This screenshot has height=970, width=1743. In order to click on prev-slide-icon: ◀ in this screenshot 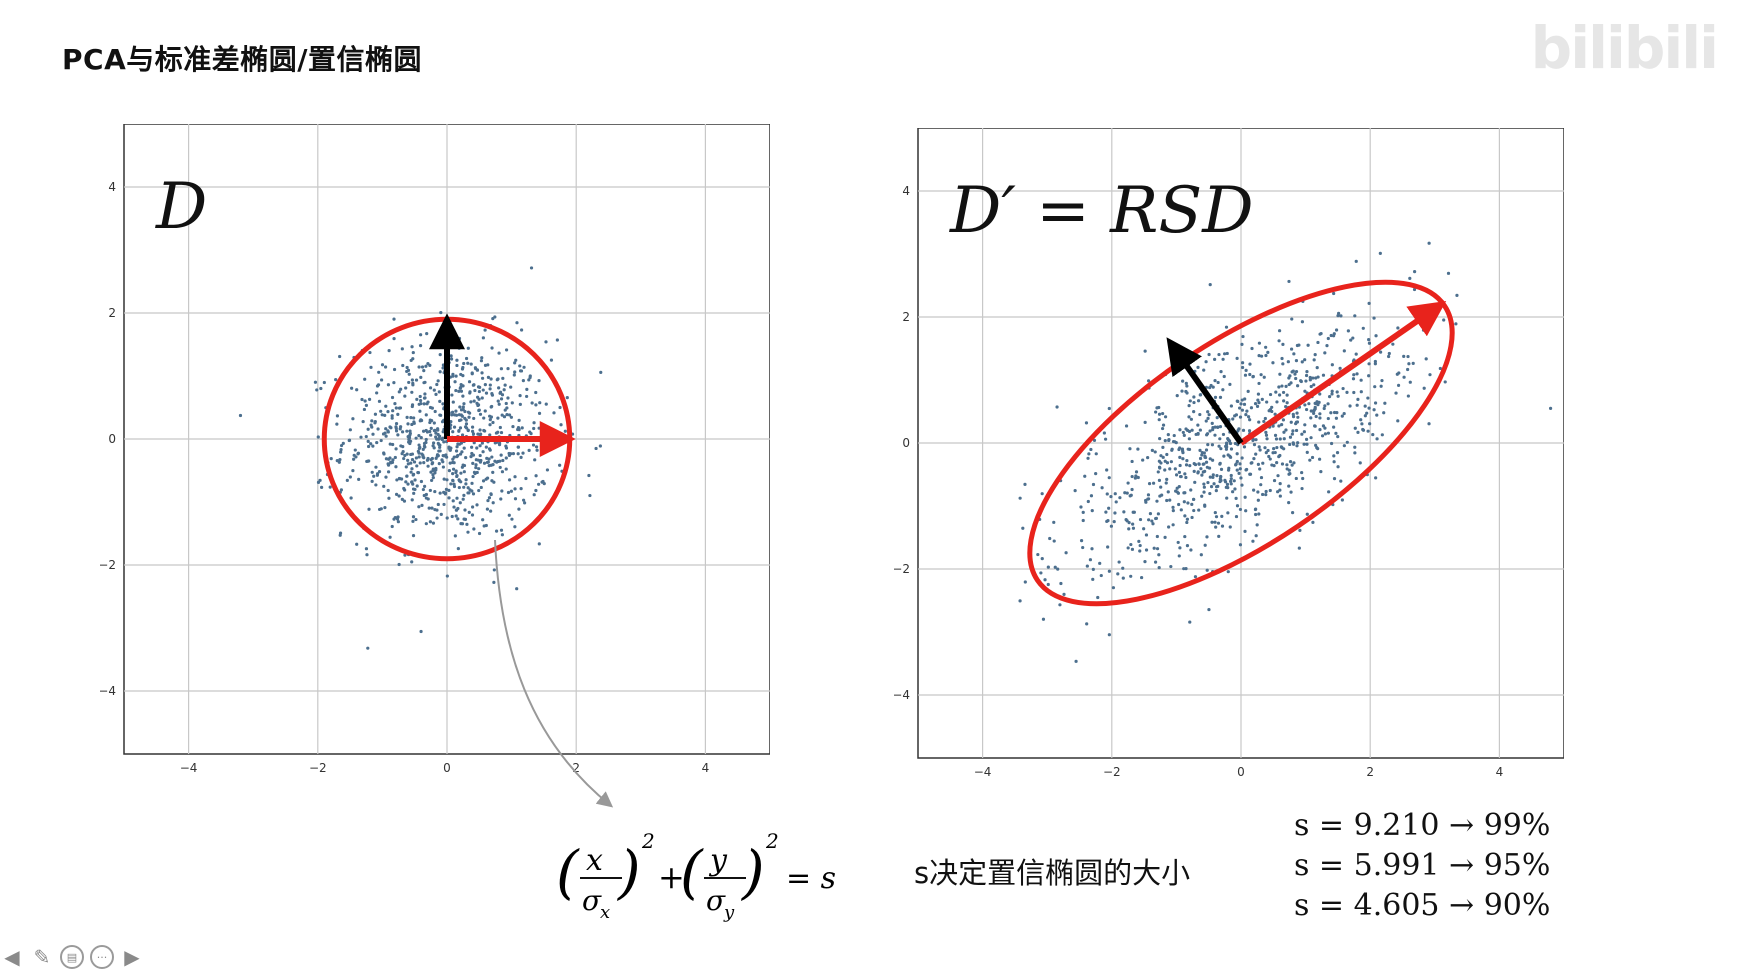, I will do `click(12, 957)`.